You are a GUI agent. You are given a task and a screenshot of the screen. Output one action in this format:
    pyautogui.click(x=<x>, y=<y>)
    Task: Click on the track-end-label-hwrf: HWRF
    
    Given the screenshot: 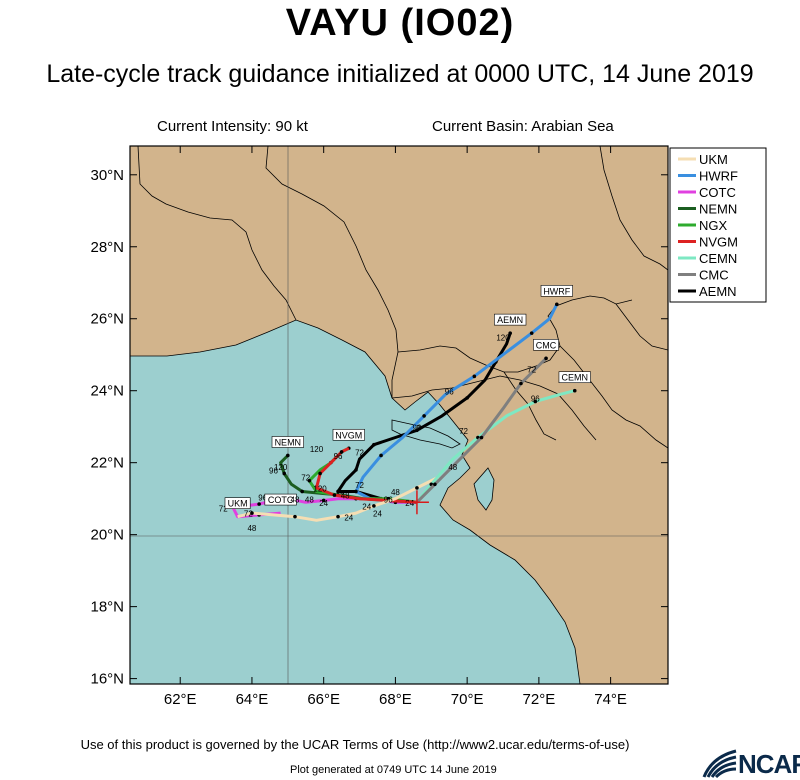 What is the action you would take?
    pyautogui.click(x=556, y=291)
    